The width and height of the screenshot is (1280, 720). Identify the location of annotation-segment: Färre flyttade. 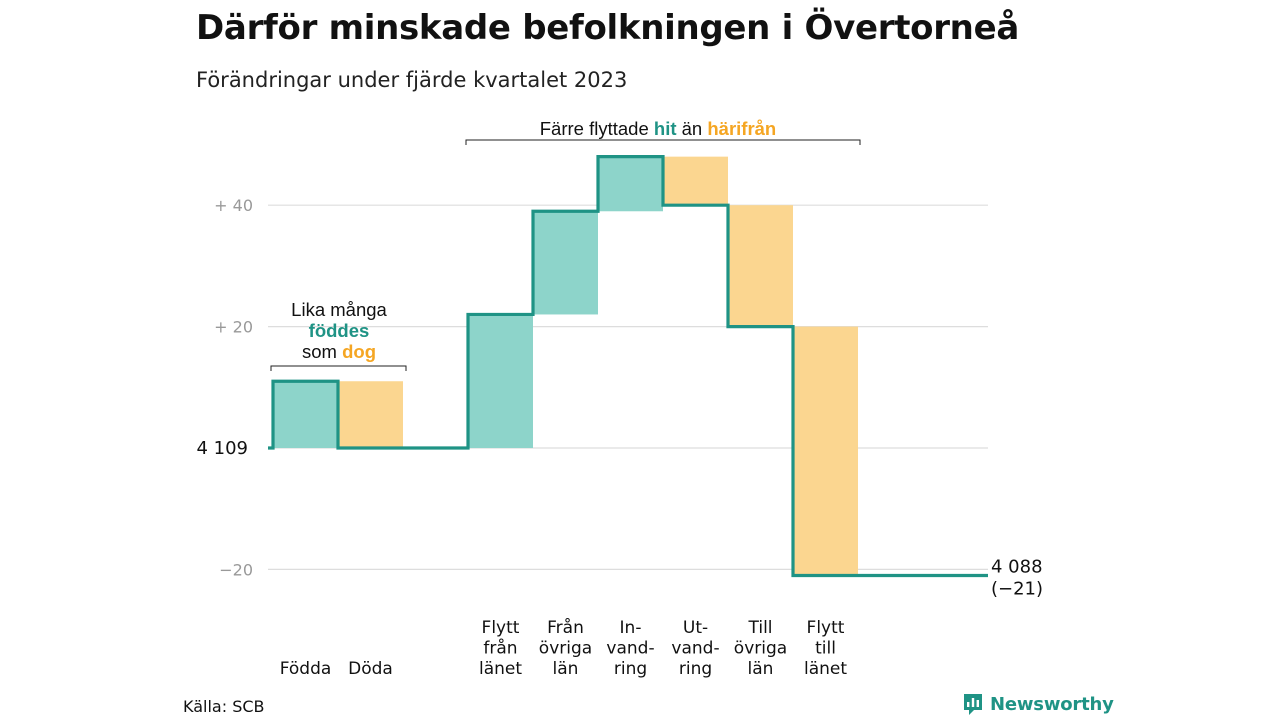
(597, 128).